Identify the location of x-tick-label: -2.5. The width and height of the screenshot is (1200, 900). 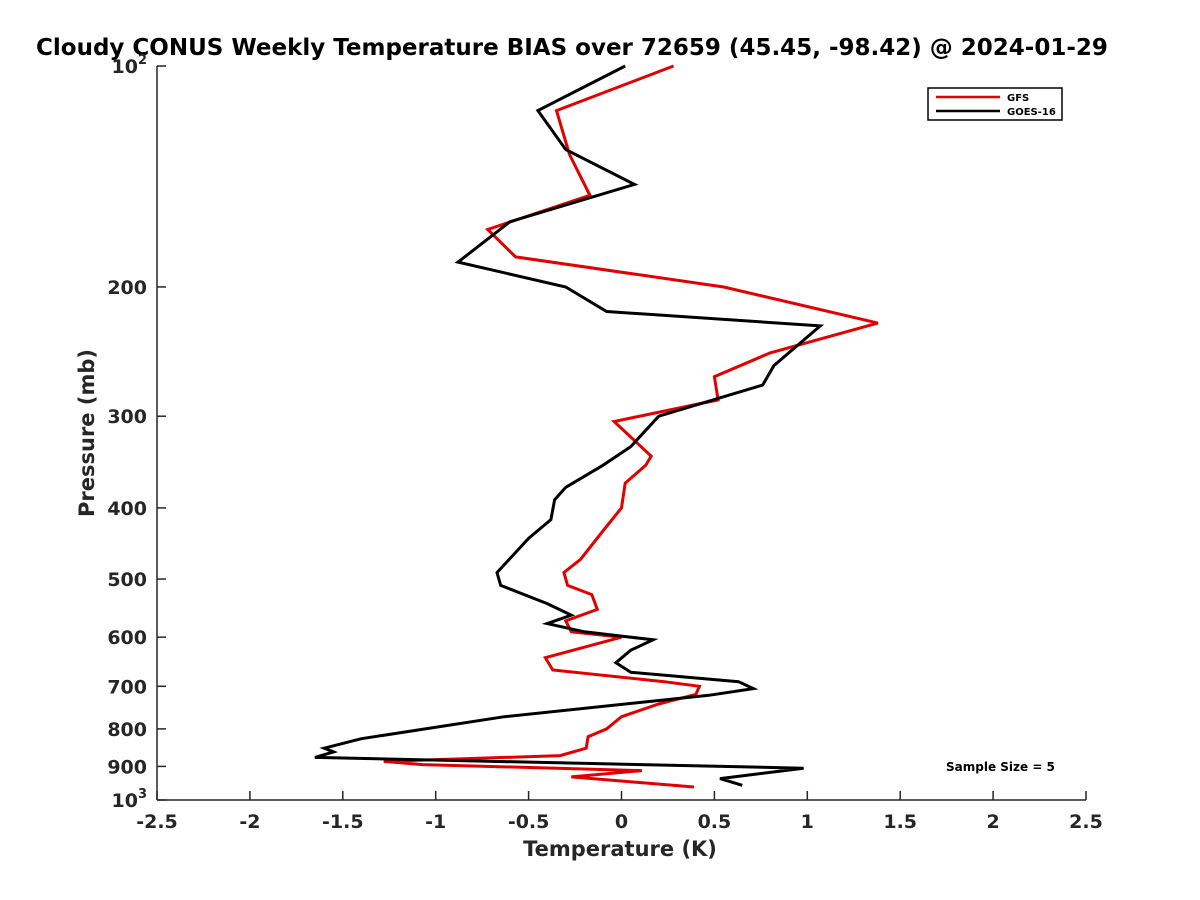
(157, 822).